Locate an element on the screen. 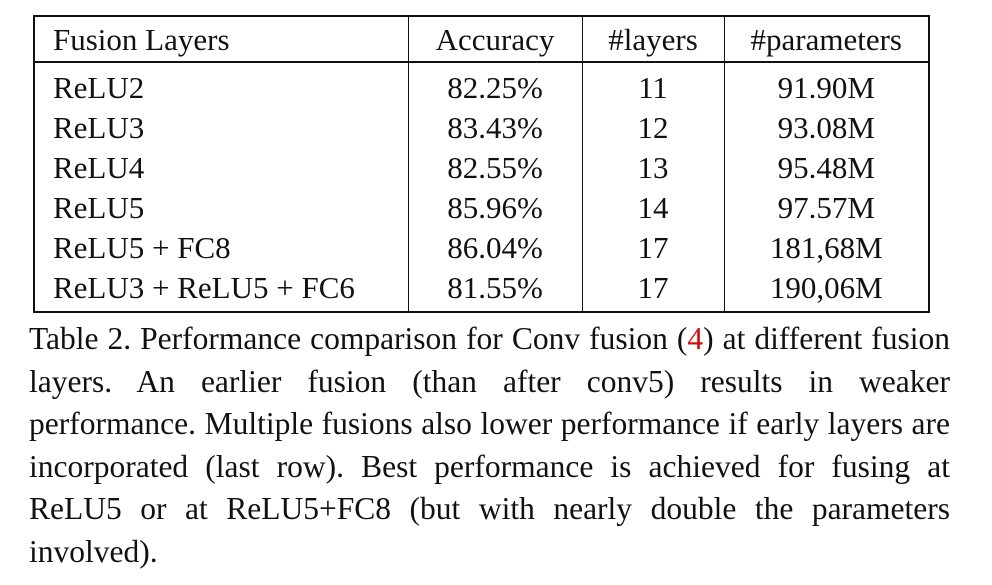  cell-accuracy: 86.04% is located at coordinates (494, 247).